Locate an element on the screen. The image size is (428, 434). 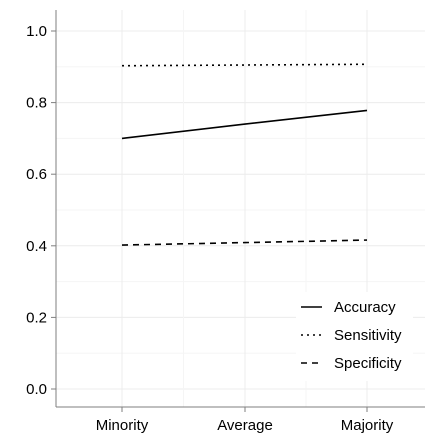
series-line-sensitivity is located at coordinates (244, 65).